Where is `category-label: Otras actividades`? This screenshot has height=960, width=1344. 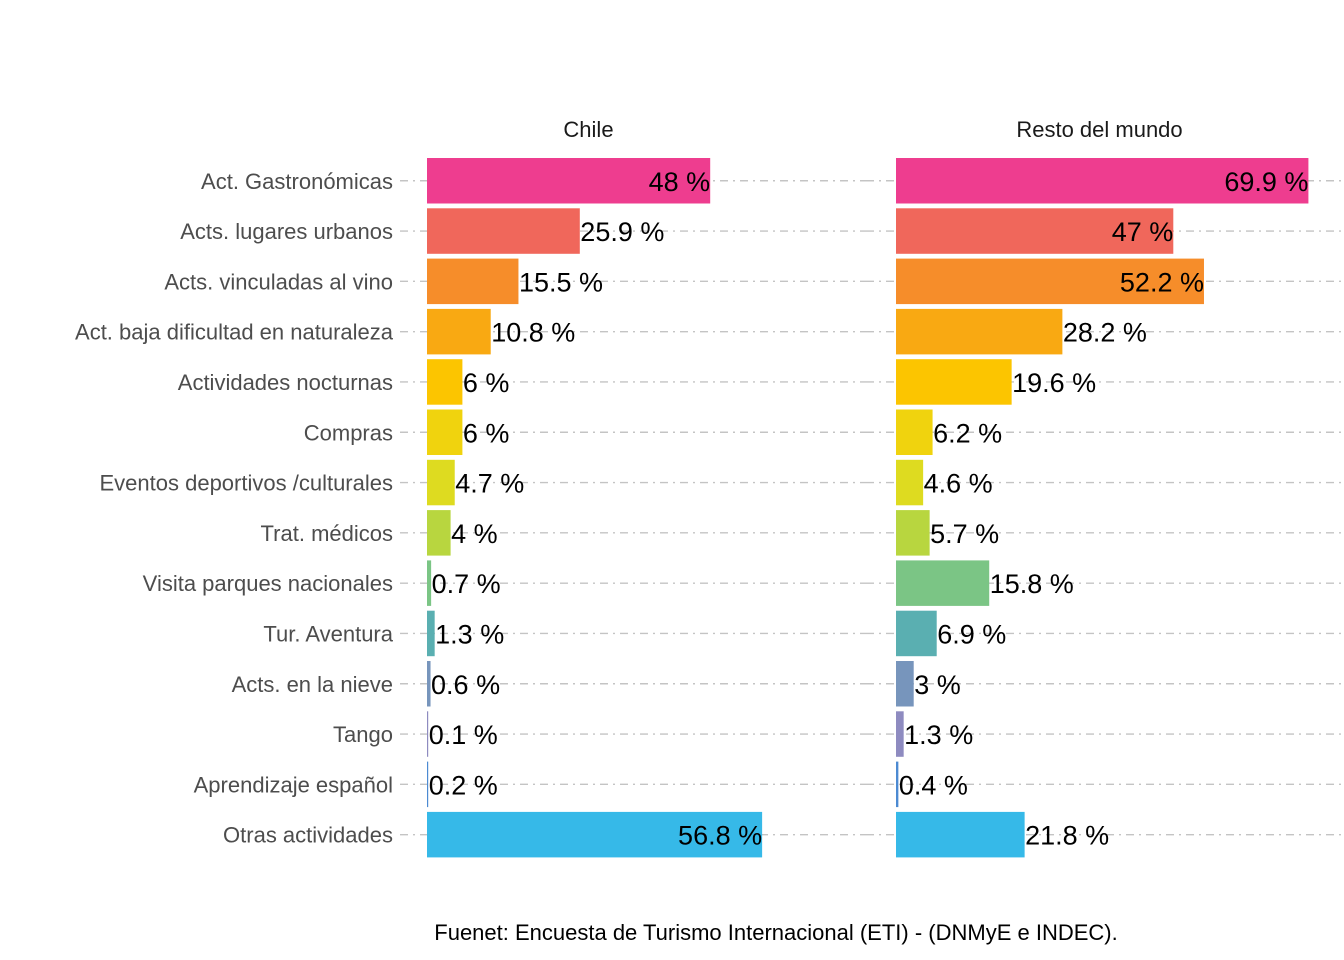 category-label: Otras actividades is located at coordinates (308, 835).